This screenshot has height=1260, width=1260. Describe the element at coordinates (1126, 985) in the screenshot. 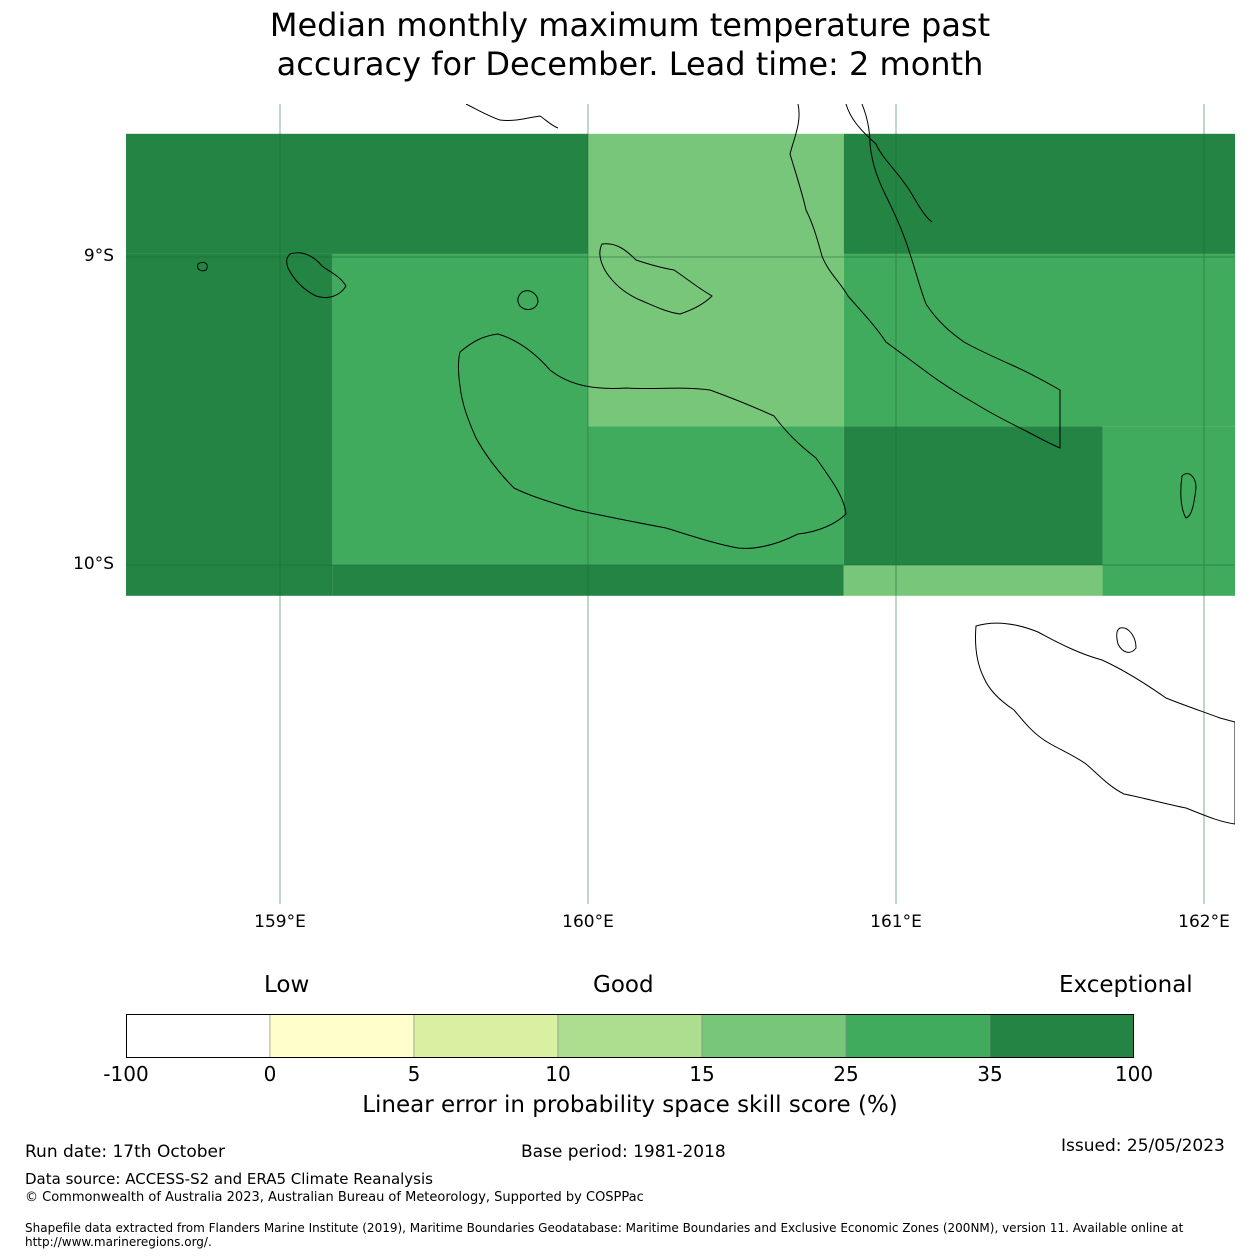

I see `colorbar-category-exceptional: Exceptional` at that location.